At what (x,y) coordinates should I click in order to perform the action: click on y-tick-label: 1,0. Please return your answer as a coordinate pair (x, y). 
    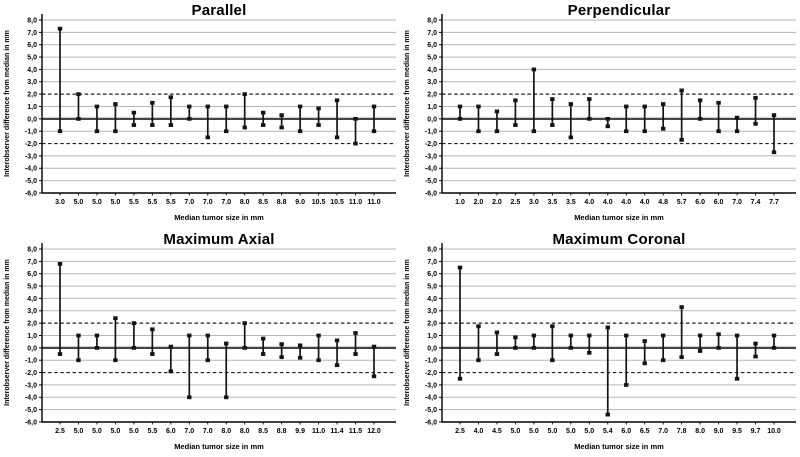
    Looking at the image, I should click on (432, 336).